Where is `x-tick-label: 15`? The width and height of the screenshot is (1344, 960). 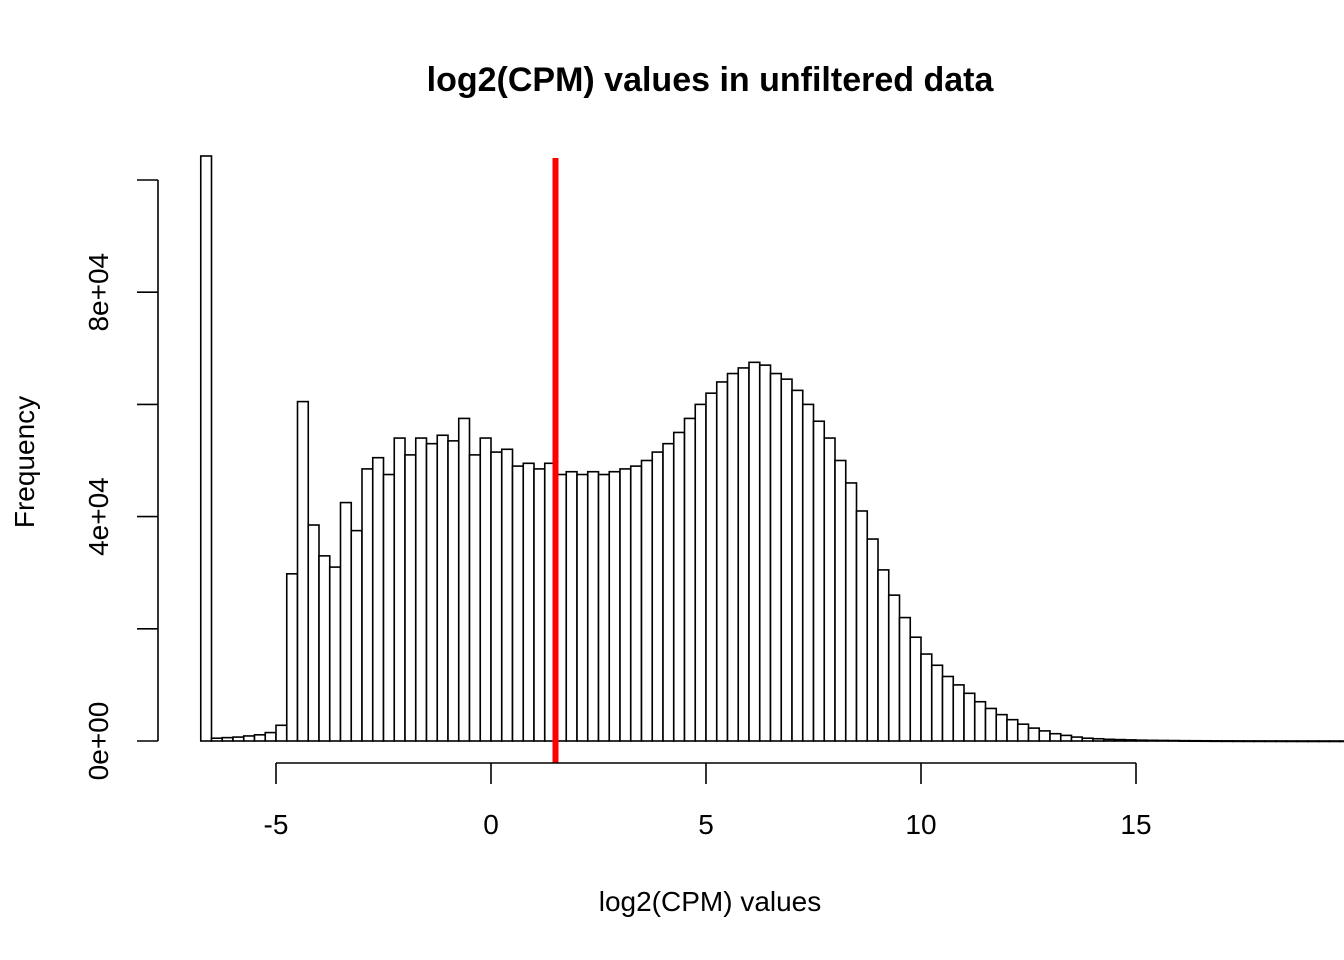 x-tick-label: 15 is located at coordinates (1135, 824).